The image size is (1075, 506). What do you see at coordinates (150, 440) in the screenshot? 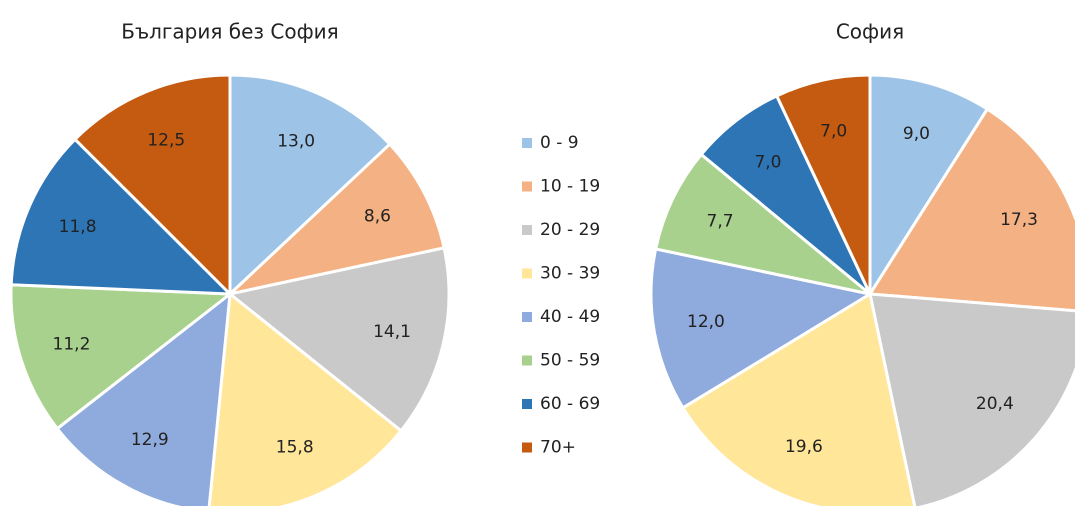
I see `data-label: 12,9` at bounding box center [150, 440].